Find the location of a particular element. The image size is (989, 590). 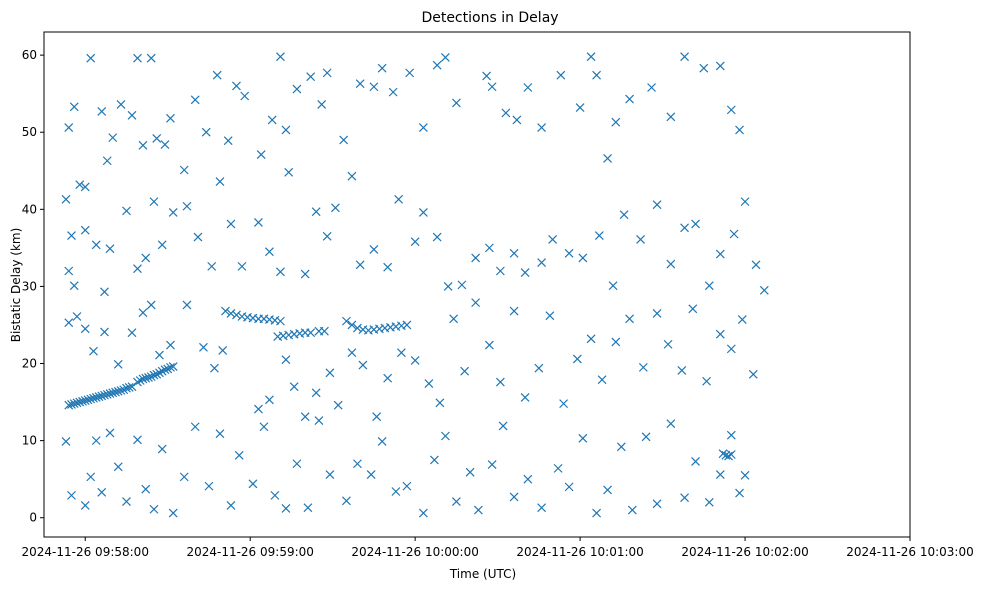

x-tick-label: 2024-11-26 10:00:00 is located at coordinates (414, 552).